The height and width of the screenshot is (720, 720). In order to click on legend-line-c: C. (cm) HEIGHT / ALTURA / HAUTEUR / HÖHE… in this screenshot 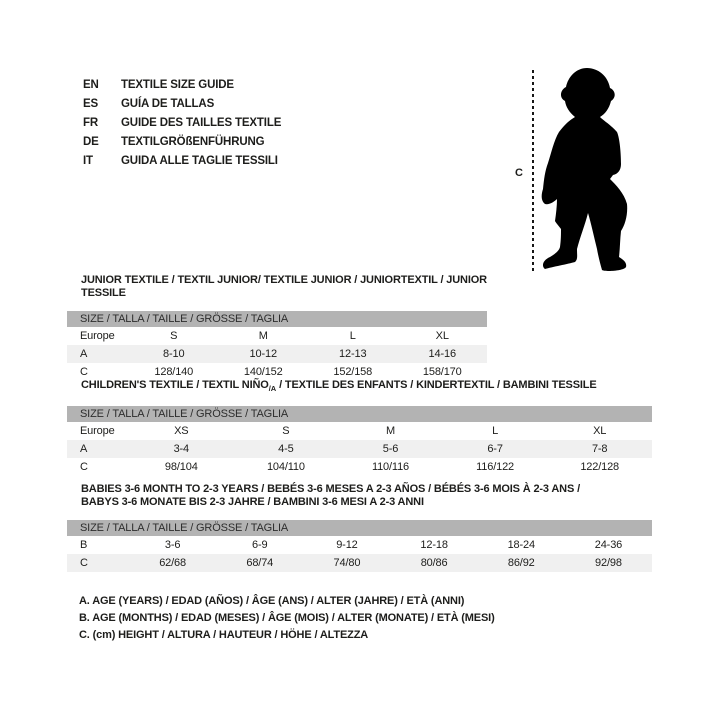, I will do `click(224, 635)`.